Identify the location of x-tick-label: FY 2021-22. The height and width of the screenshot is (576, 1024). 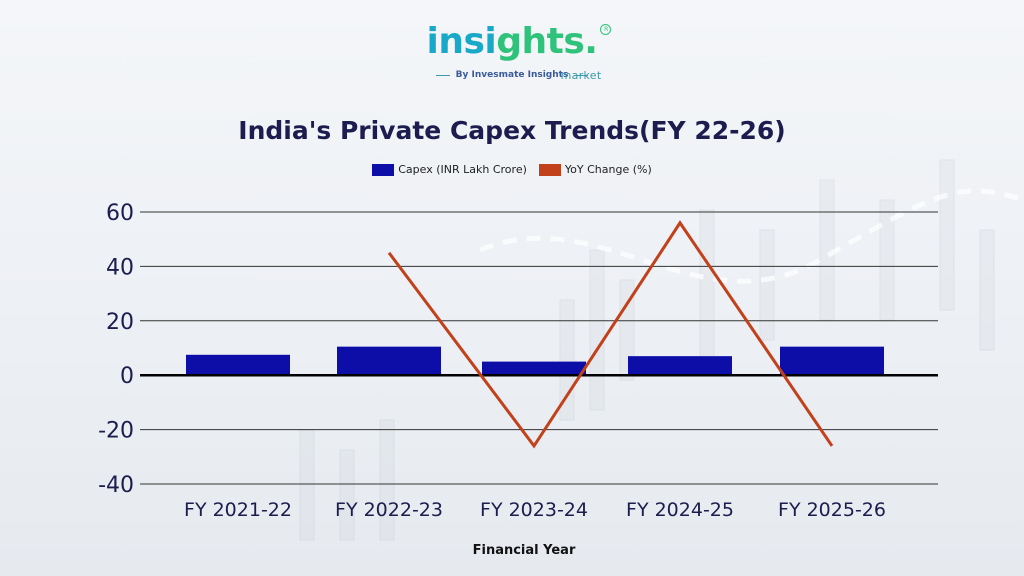
(238, 510).